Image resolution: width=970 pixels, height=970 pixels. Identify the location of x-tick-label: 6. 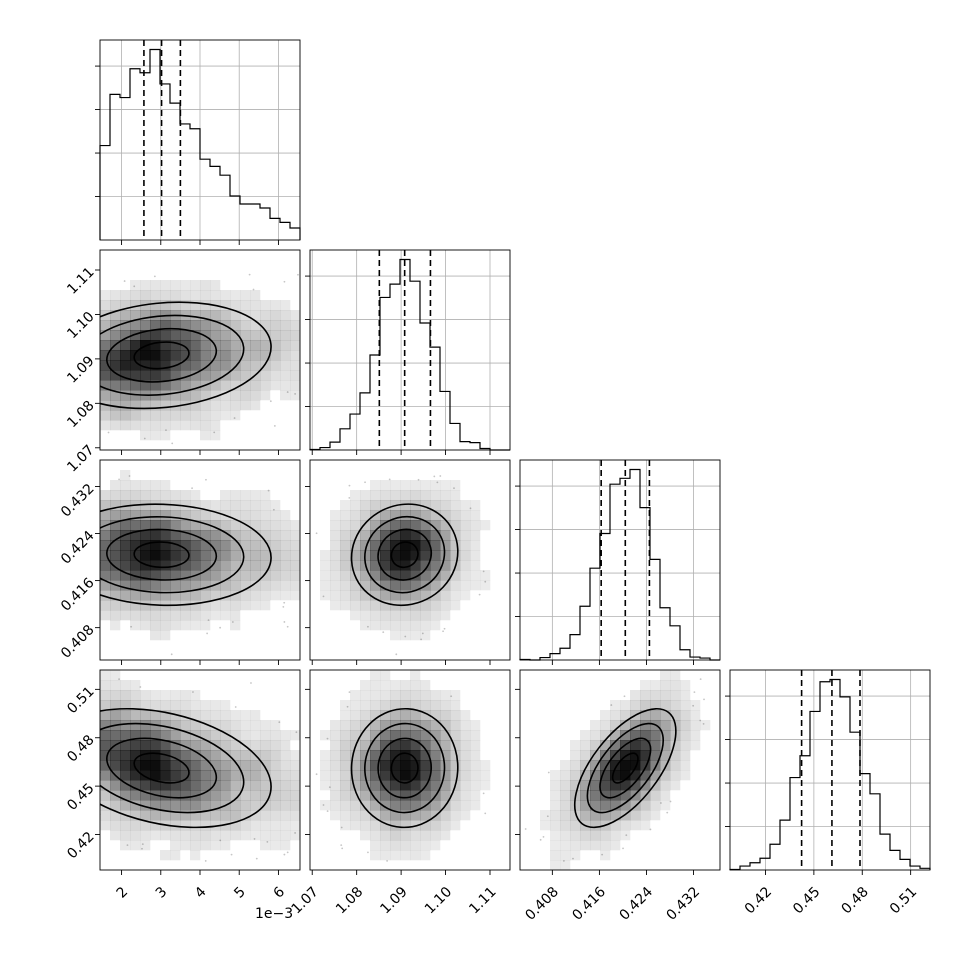
(279, 893).